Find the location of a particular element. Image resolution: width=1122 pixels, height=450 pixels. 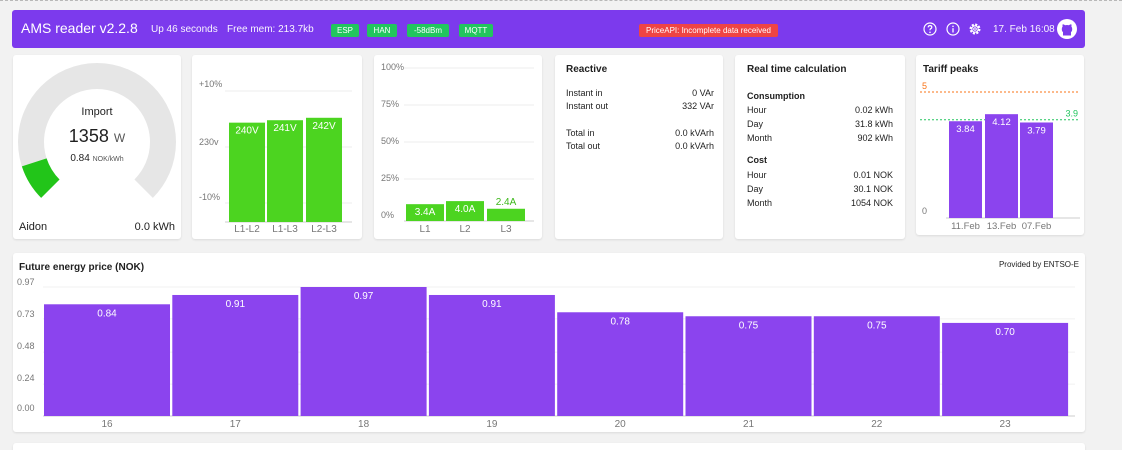

github-icon is located at coordinates (1067, 29).